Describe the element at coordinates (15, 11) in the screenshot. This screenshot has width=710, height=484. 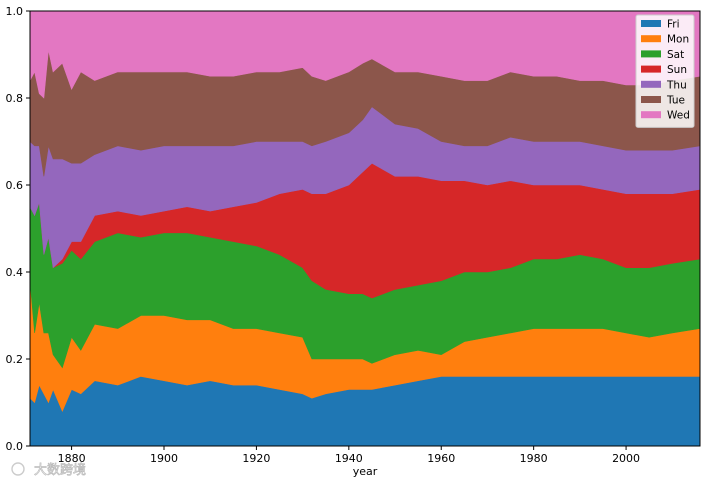
I see `y-tick-label: 1.0` at that location.